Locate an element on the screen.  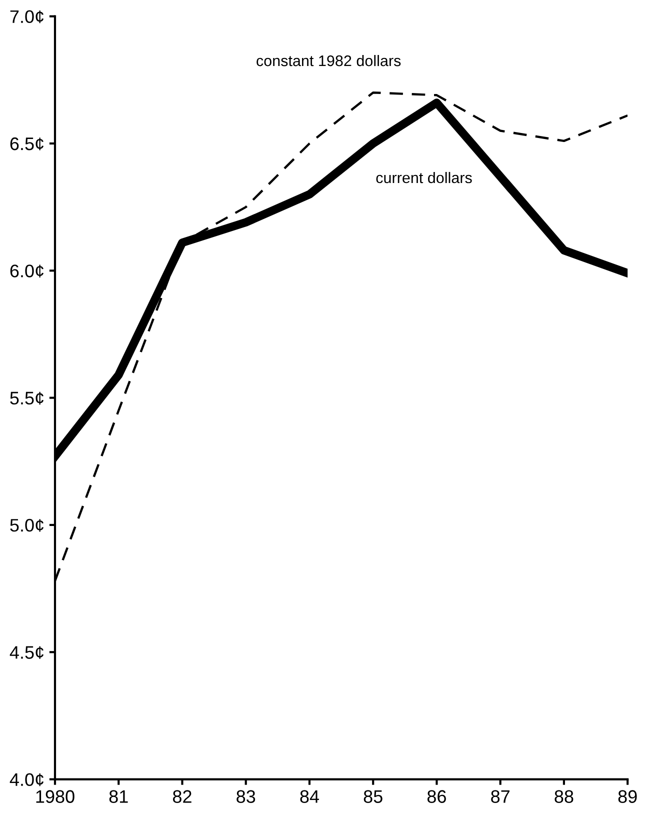
y-tick-label: 4.5¢ is located at coordinates (27, 652).